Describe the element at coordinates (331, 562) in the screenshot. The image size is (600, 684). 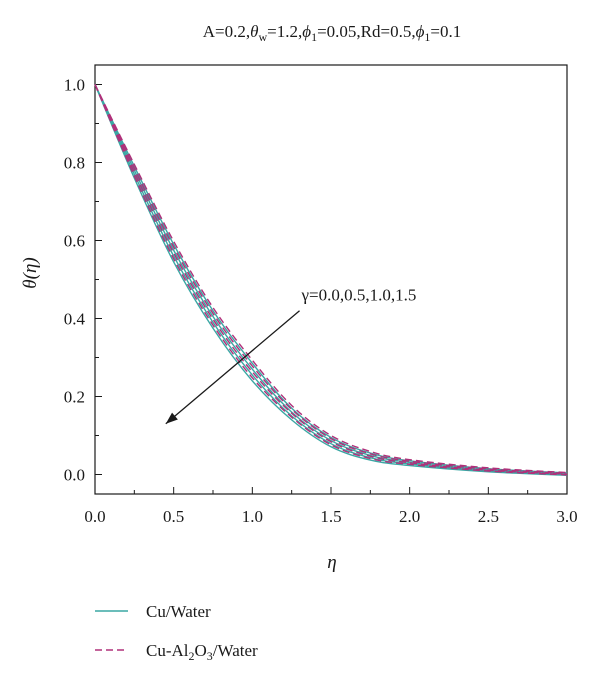
I see `x-axis-label: η` at that location.